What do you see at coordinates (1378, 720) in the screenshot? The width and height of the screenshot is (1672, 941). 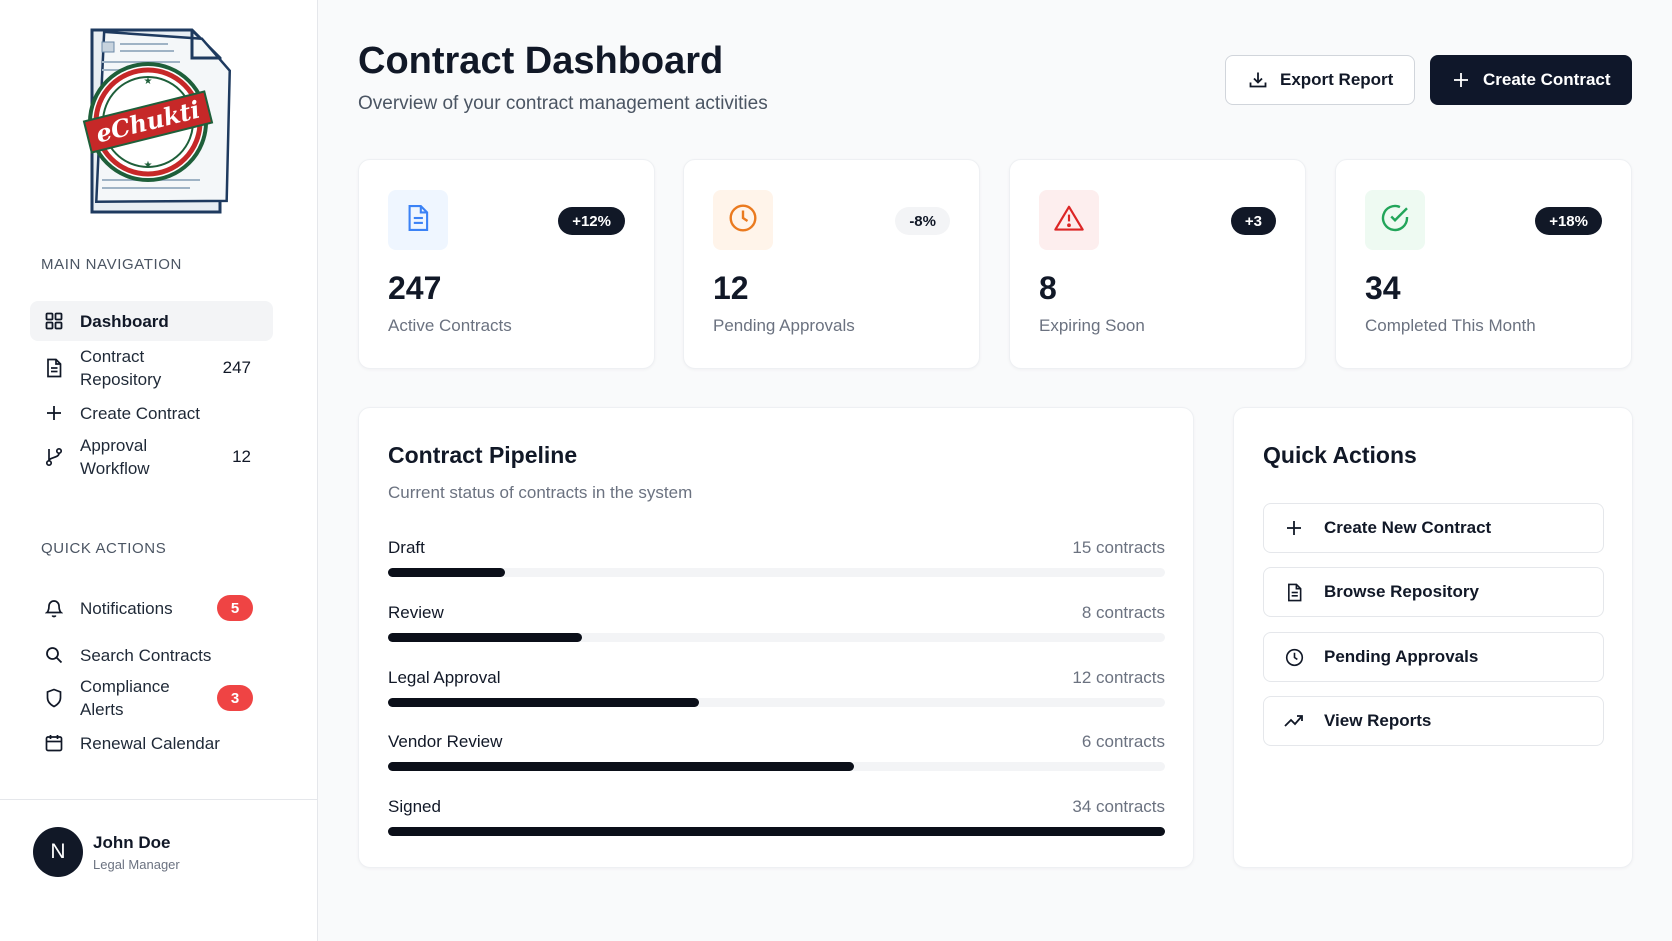 I see `quick-action-label: View Reports` at bounding box center [1378, 720].